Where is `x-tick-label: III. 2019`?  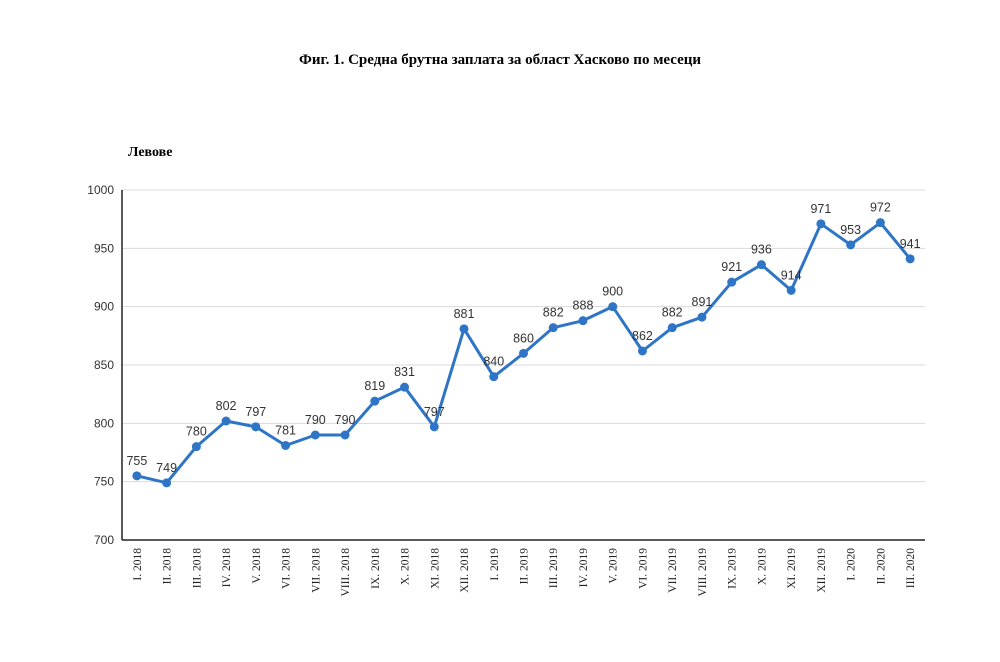
x-tick-label: III. 2019 is located at coordinates (554, 568).